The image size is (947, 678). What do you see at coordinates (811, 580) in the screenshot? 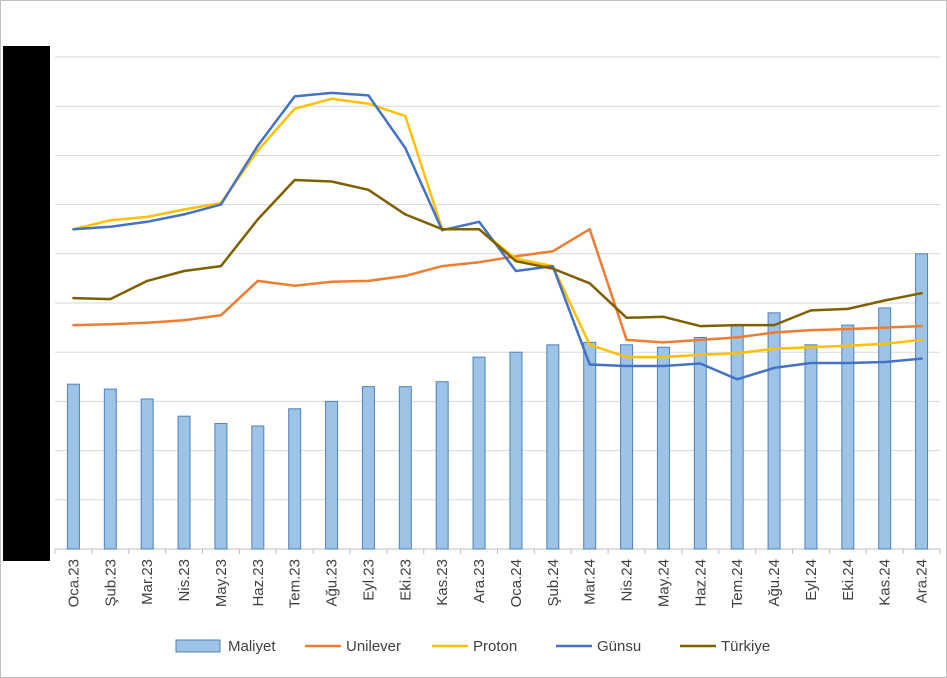
I see `x-tick-label: Eyl.24` at bounding box center [811, 580].